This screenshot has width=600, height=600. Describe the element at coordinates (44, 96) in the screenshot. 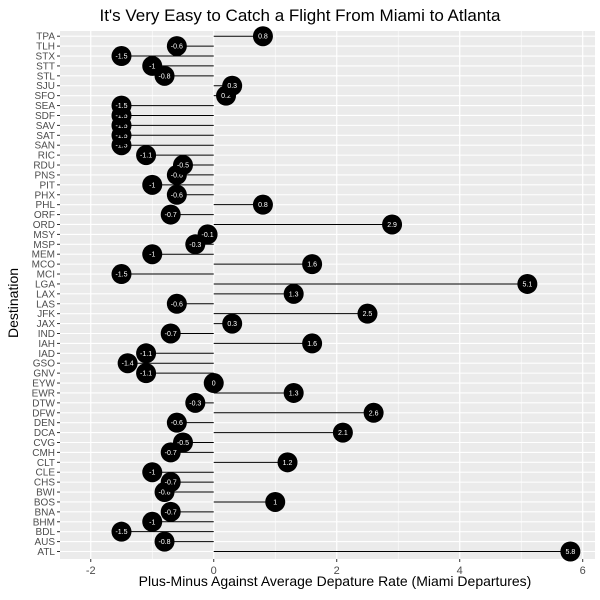

I see `category-label: SFO` at that location.